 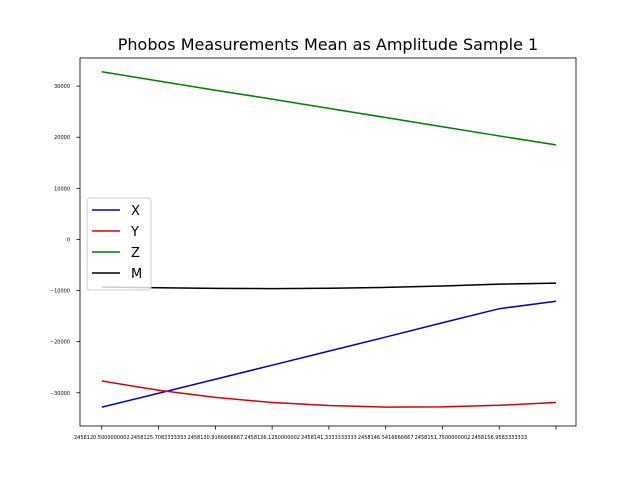 What do you see at coordinates (134, 232) in the screenshot?
I see `legend-label-y: Y` at bounding box center [134, 232].